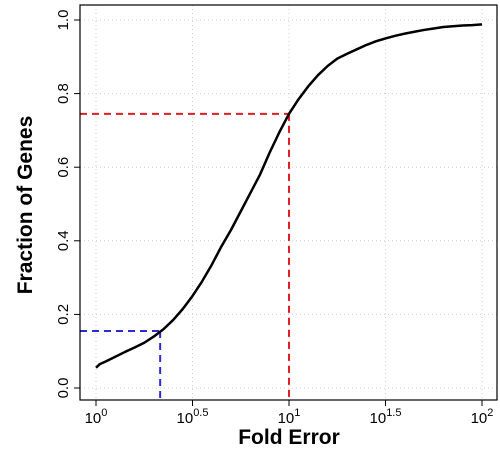 The image size is (500, 456). I want to click on x-axis-title: Fold Error, so click(289, 437).